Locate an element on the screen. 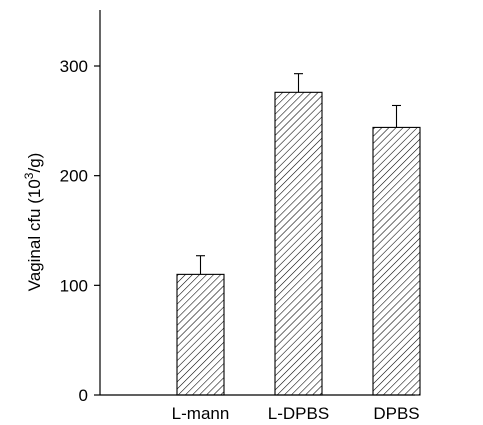  y-axis-title-superscript: 3 is located at coordinates (29, 175).